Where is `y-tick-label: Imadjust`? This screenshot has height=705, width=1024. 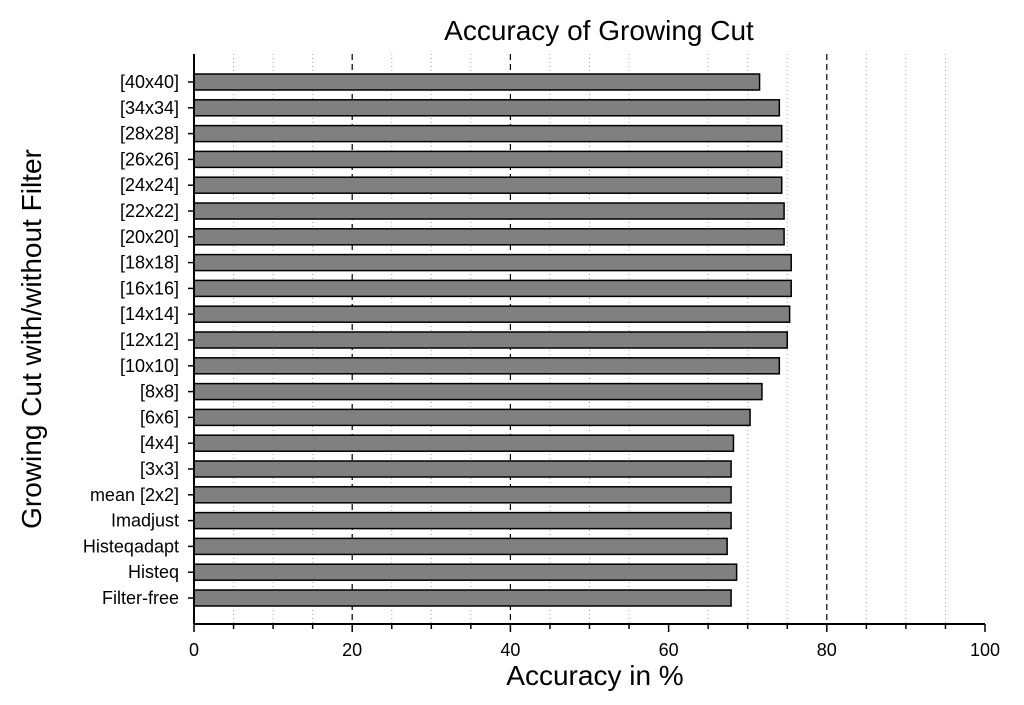
y-tick-label: Imadjust is located at coordinates (145, 521).